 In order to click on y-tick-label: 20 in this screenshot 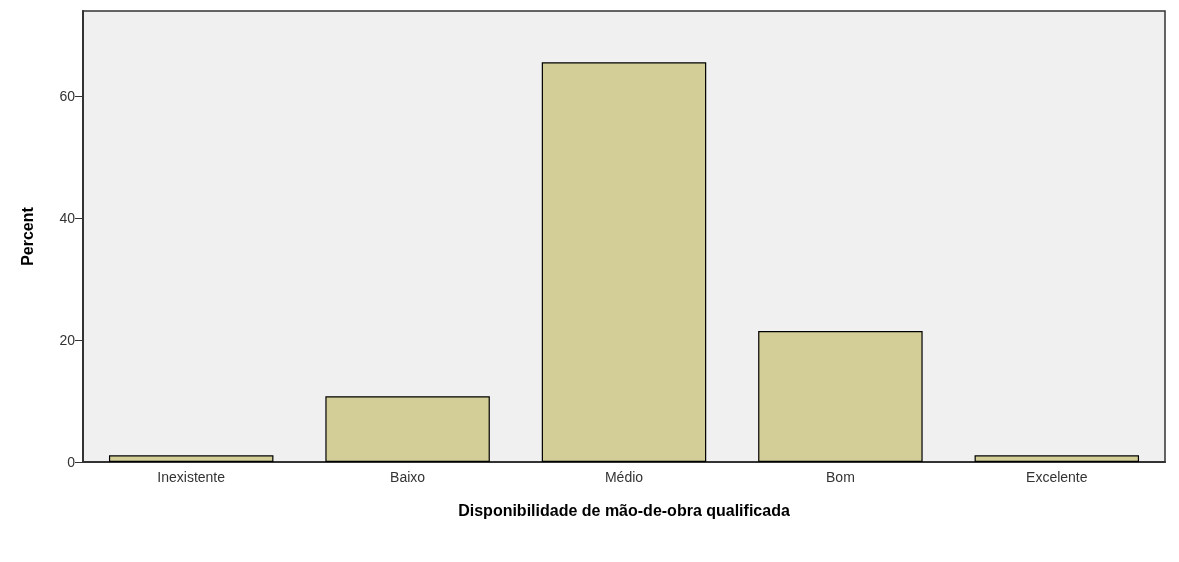, I will do `click(67, 340)`.